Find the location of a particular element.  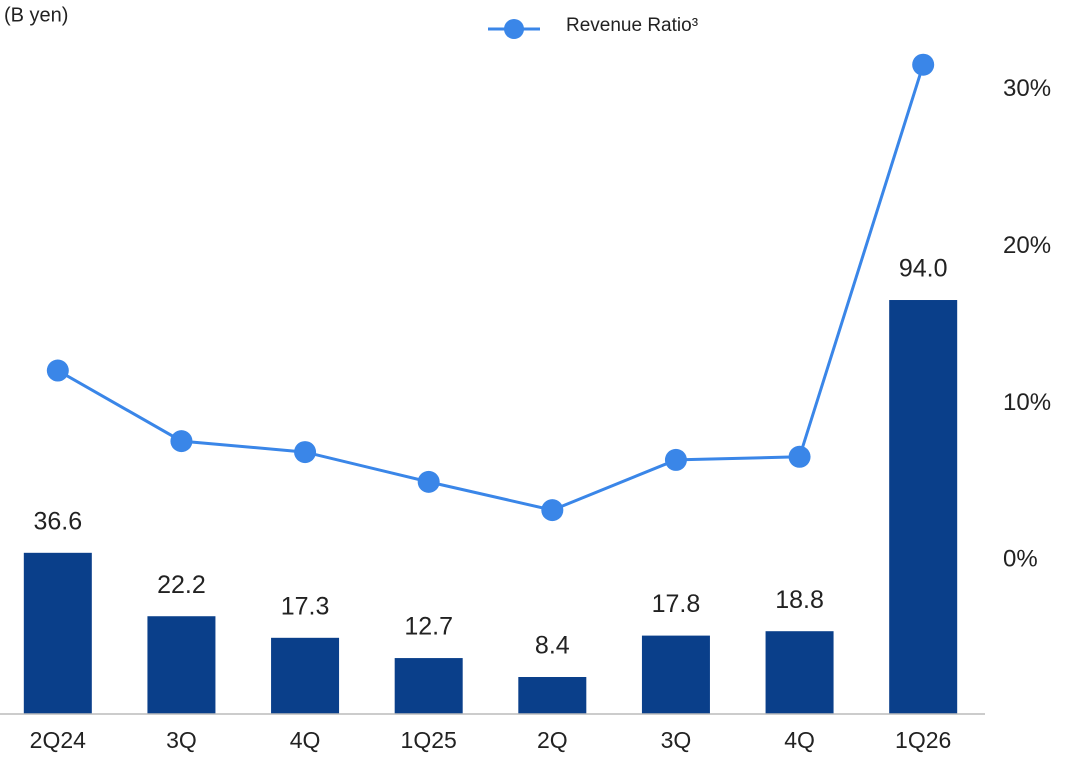

data-label: 17.8 is located at coordinates (676, 604).